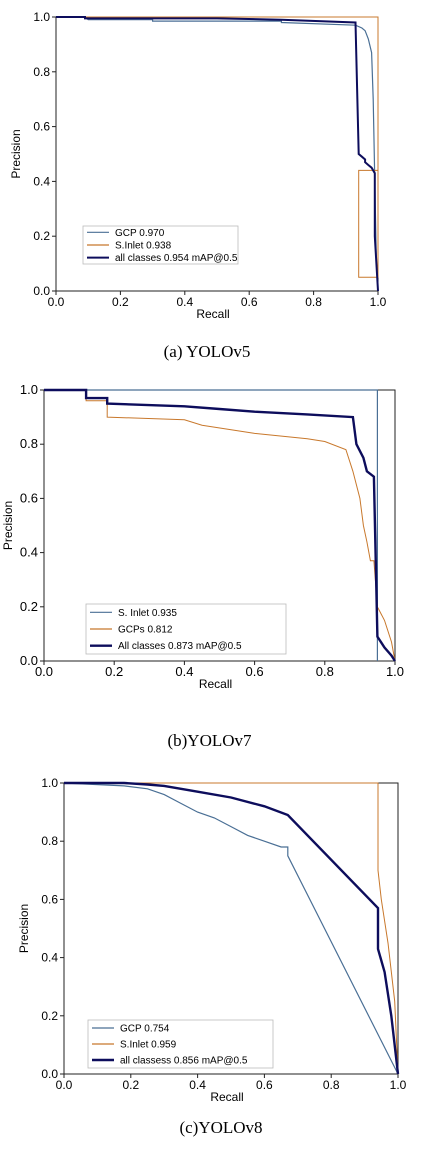 The image size is (426, 1149). What do you see at coordinates (148, 1045) in the screenshot?
I see `legend-entry: S.Inlet 0.959` at bounding box center [148, 1045].